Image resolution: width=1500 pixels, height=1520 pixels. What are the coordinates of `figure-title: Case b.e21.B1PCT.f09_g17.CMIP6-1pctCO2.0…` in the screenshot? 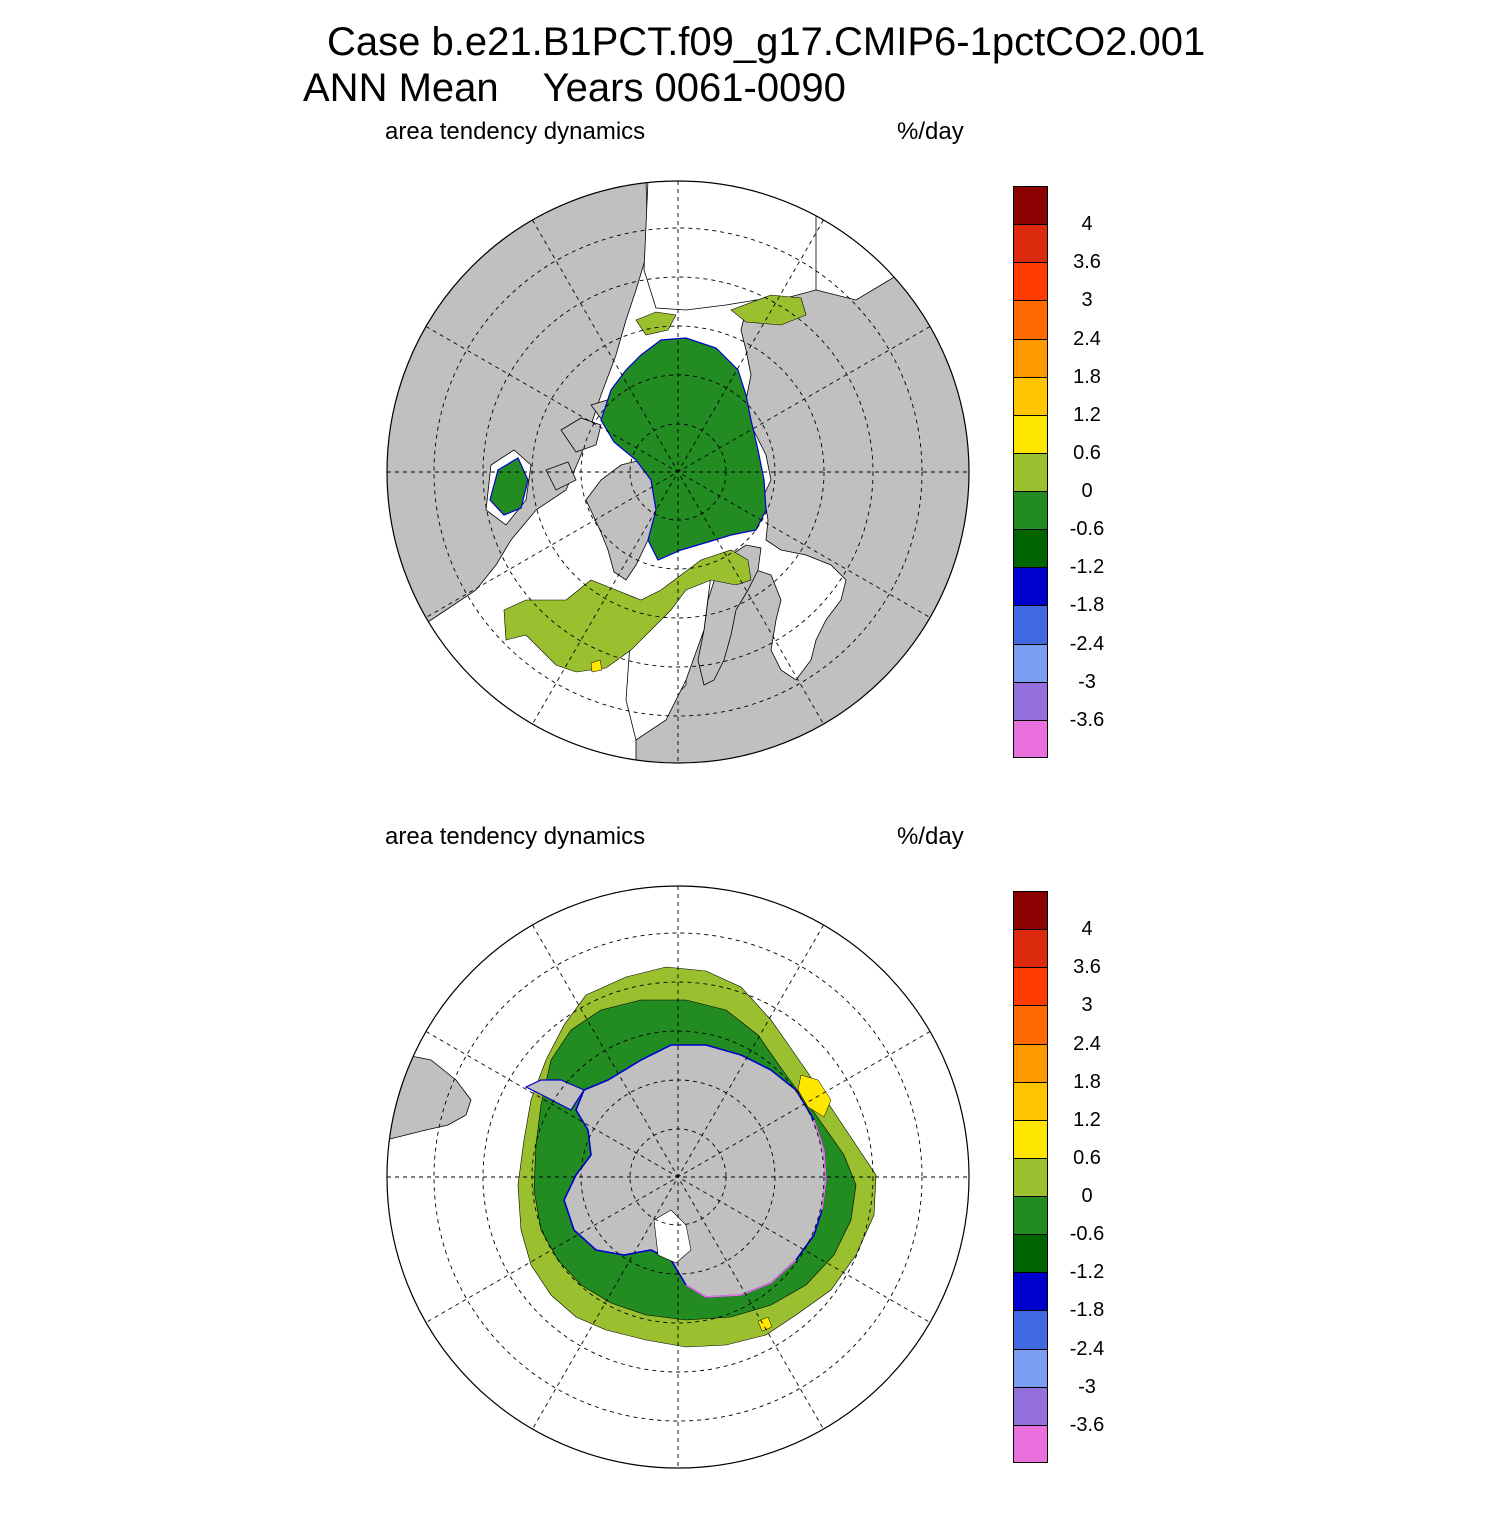 It's located at (750, 55).